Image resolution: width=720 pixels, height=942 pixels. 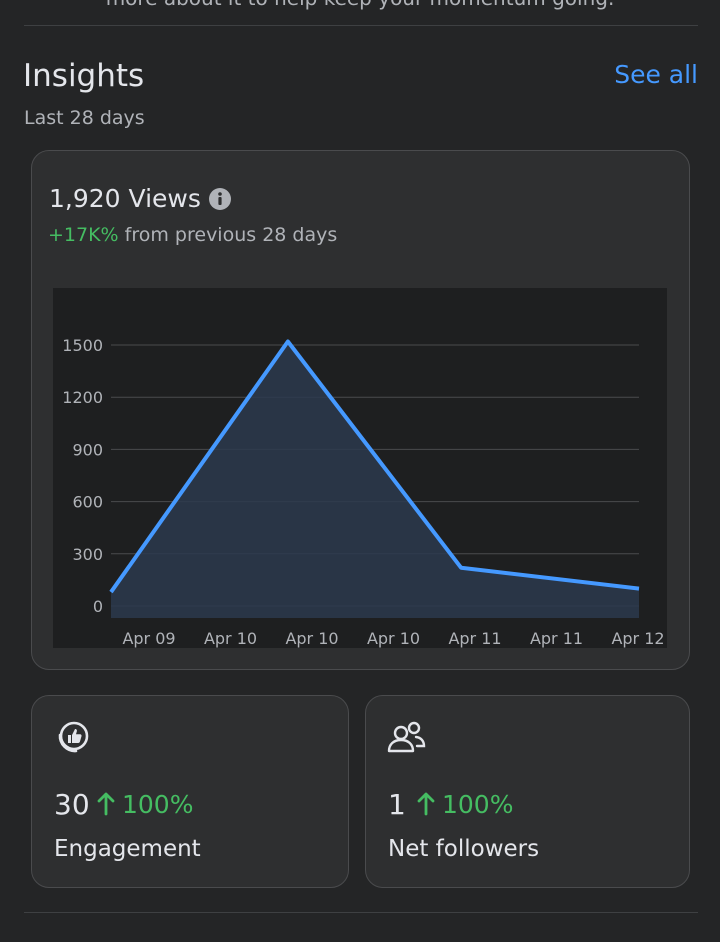 What do you see at coordinates (73, 737) in the screenshot?
I see `thumbs-up-badge-icon` at bounding box center [73, 737].